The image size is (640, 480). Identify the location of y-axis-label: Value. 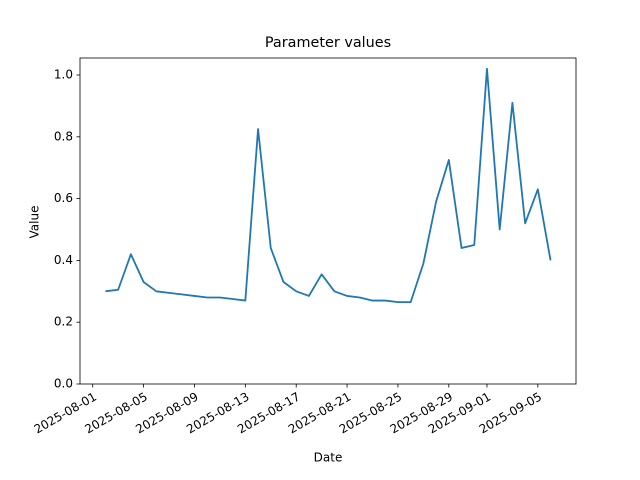
(35, 222).